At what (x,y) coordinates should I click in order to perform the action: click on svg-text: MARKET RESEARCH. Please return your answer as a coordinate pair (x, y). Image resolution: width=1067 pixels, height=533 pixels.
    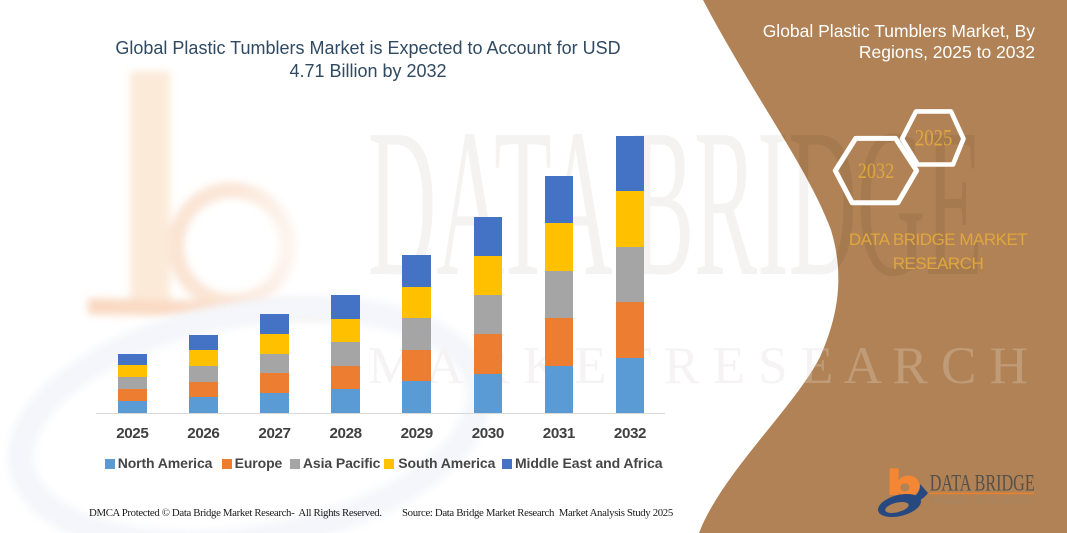
    Looking at the image, I should click on (981, 501).